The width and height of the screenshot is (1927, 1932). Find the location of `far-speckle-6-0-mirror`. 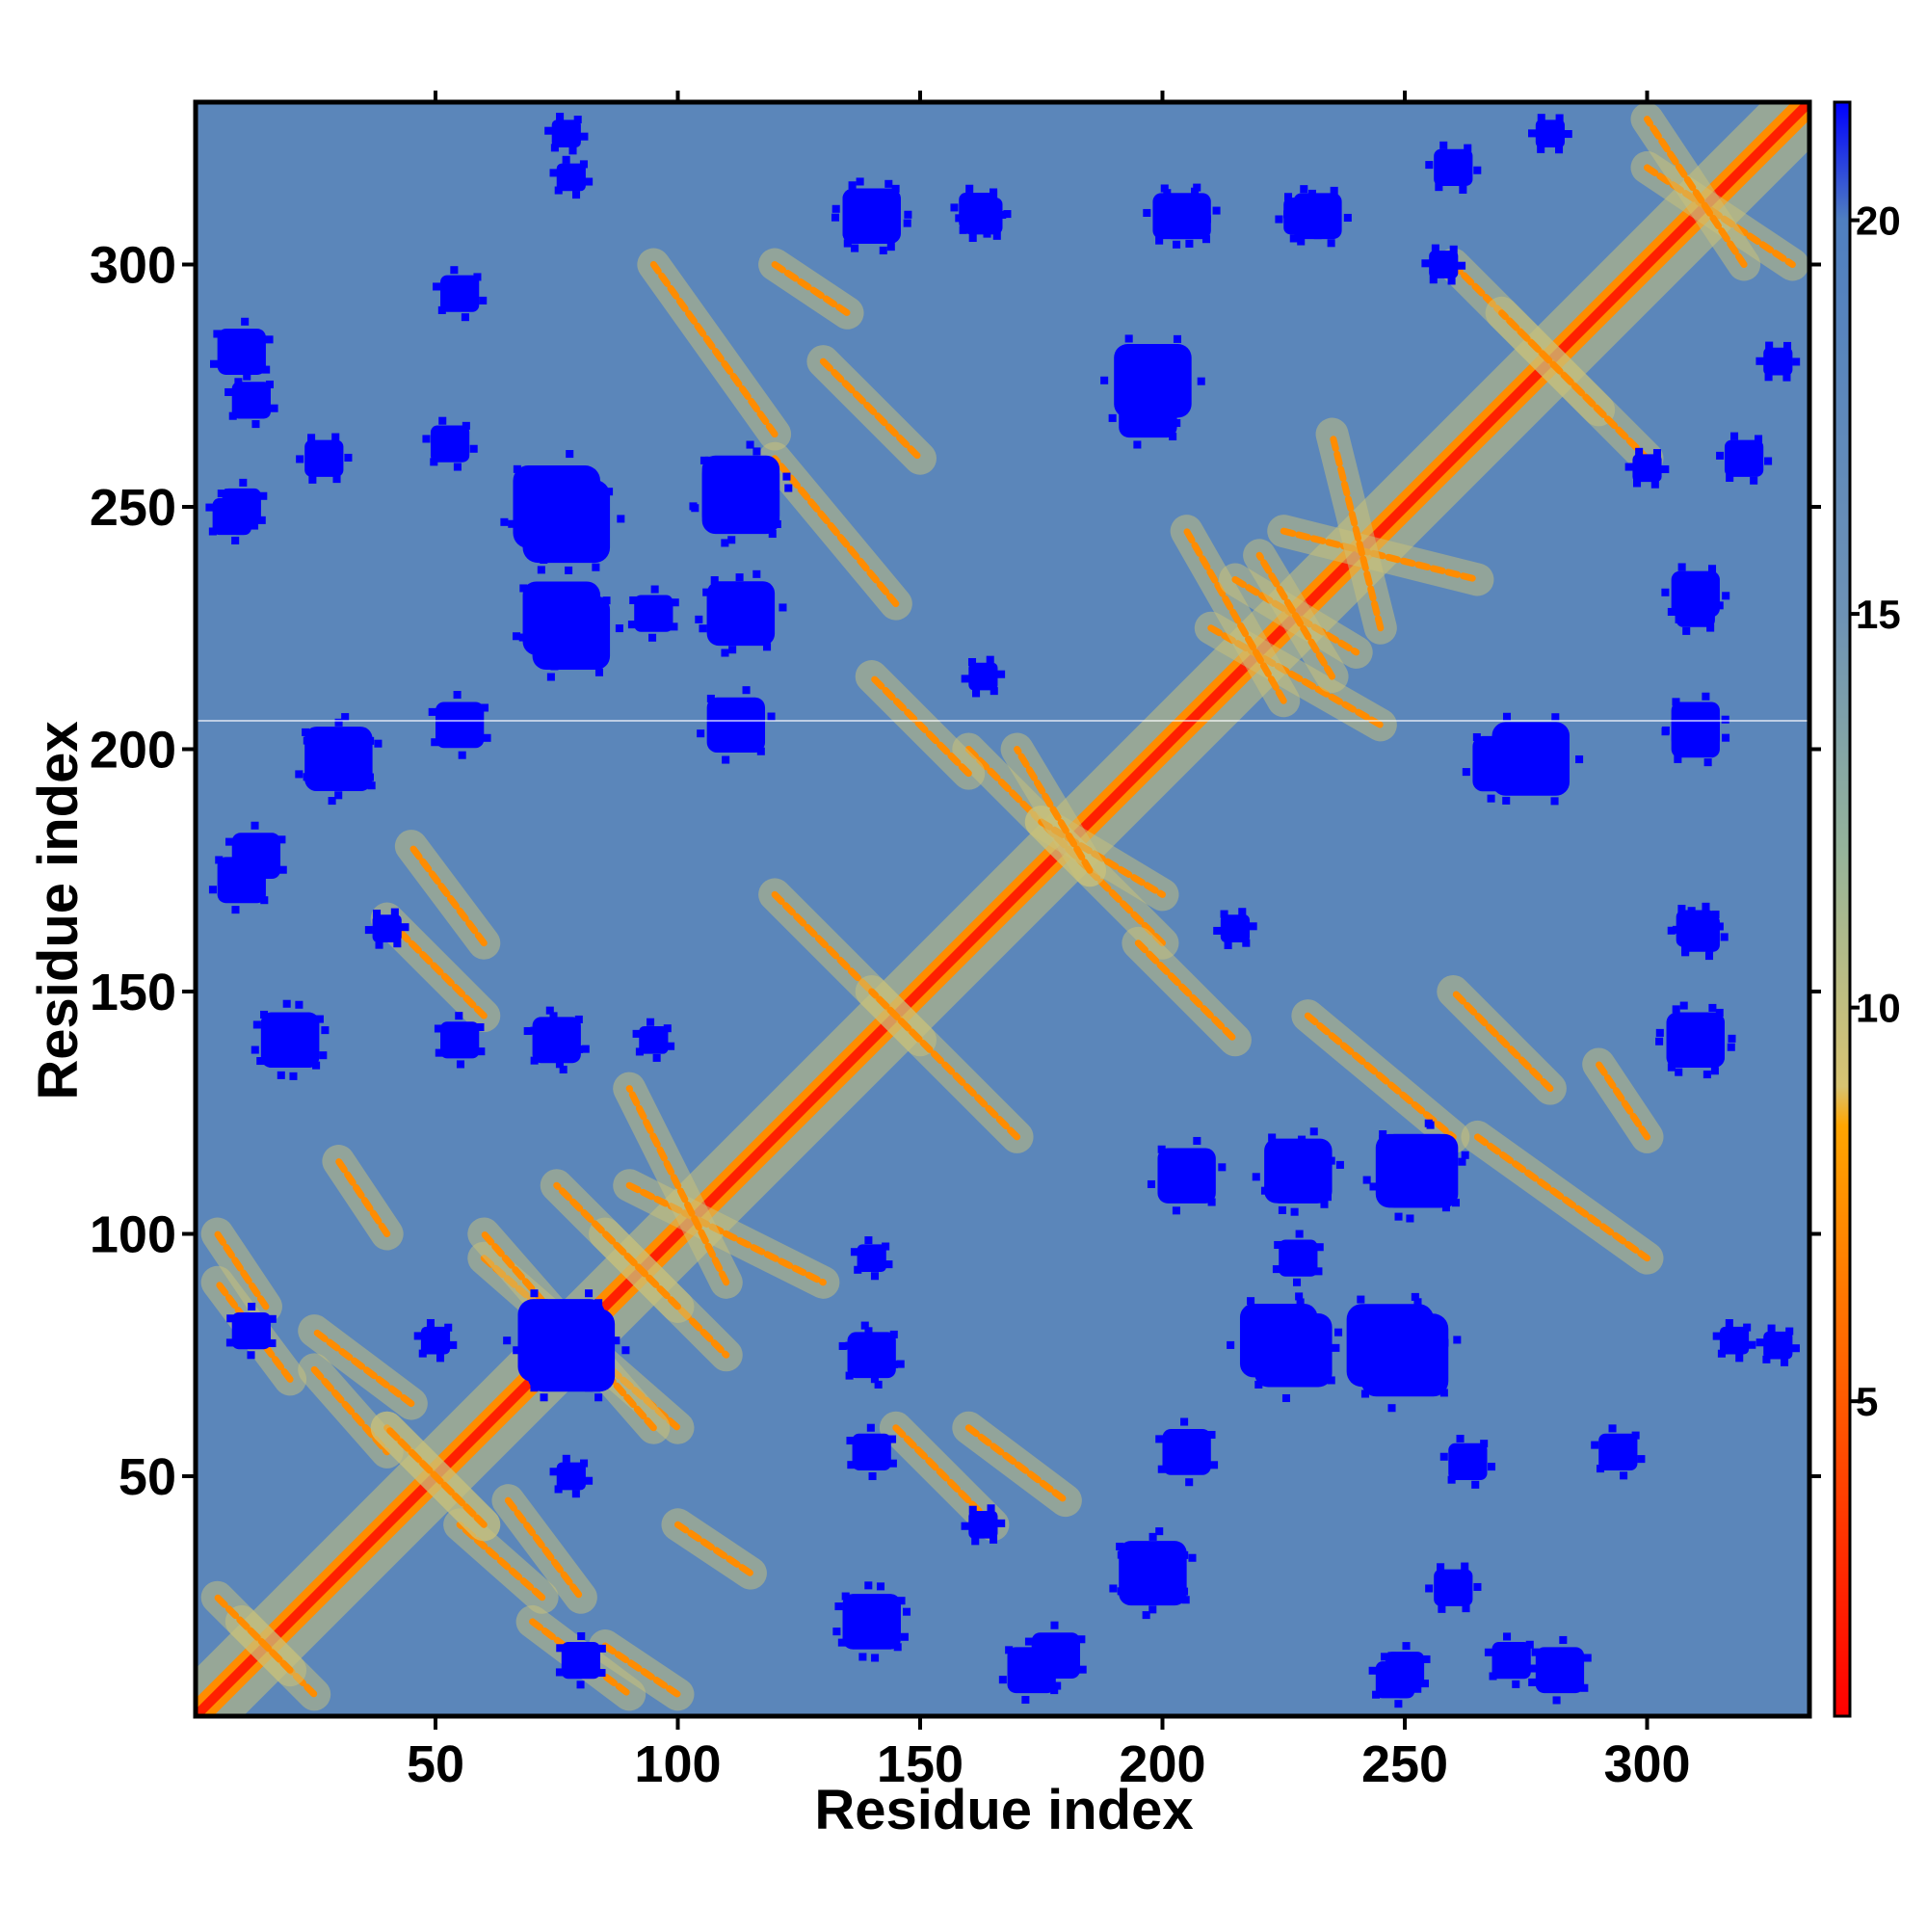

far-speckle-6-0-mirror is located at coordinates (1457, 1340).